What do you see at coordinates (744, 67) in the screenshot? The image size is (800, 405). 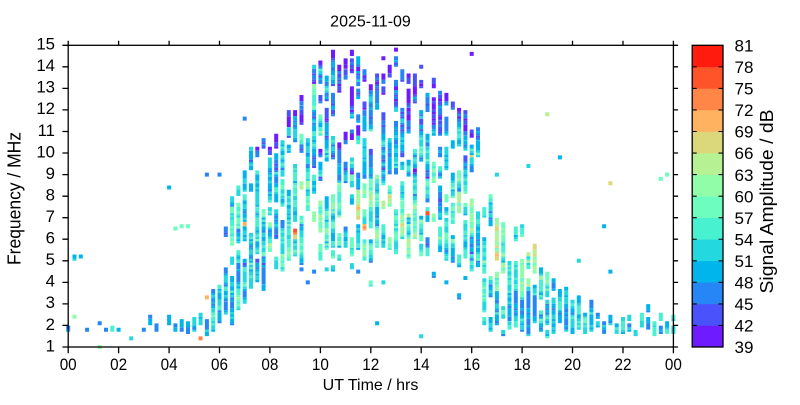 I see `svg-text: 78` at bounding box center [744, 67].